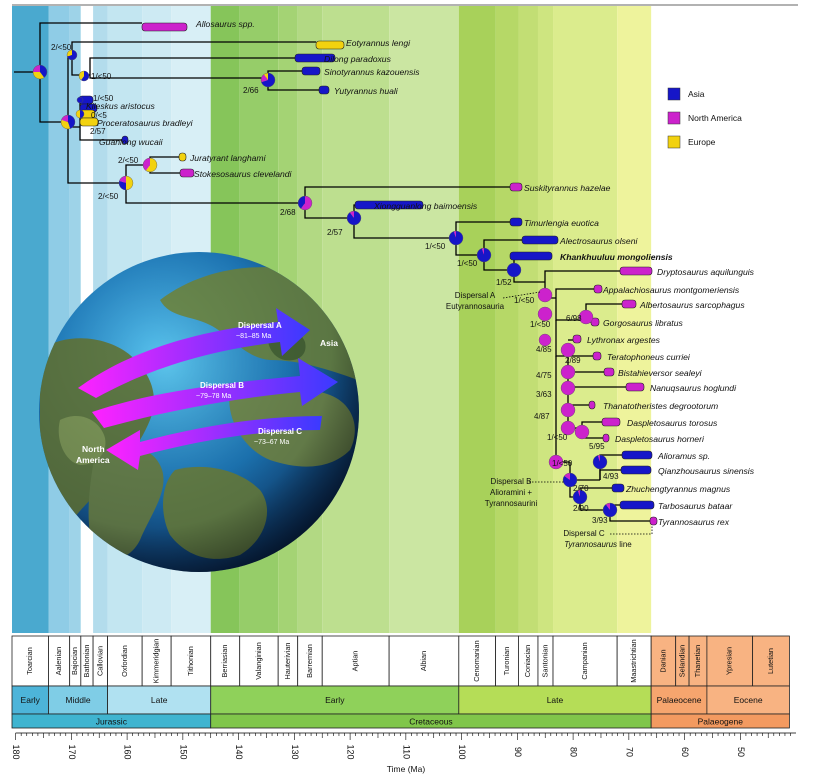  What do you see at coordinates (504, 282) in the screenshot?
I see `support-value: 1/52` at bounding box center [504, 282].